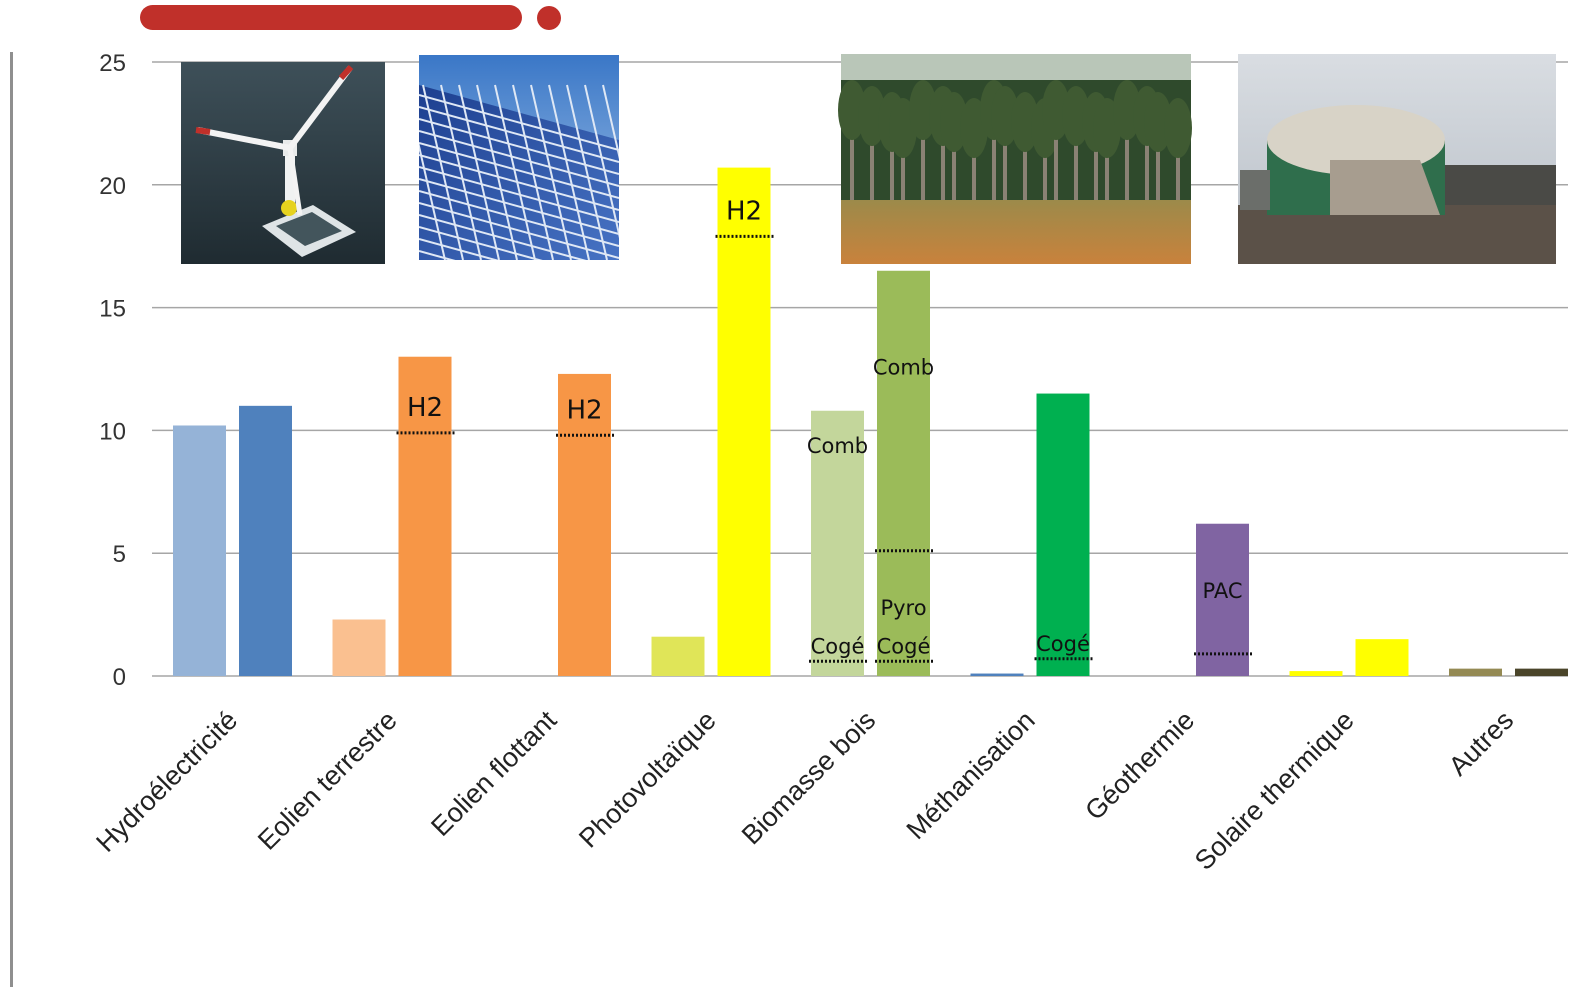 The width and height of the screenshot is (1594, 1002). Describe the element at coordinates (971, 775) in the screenshot. I see `x-category-label: Méthanisation` at that location.